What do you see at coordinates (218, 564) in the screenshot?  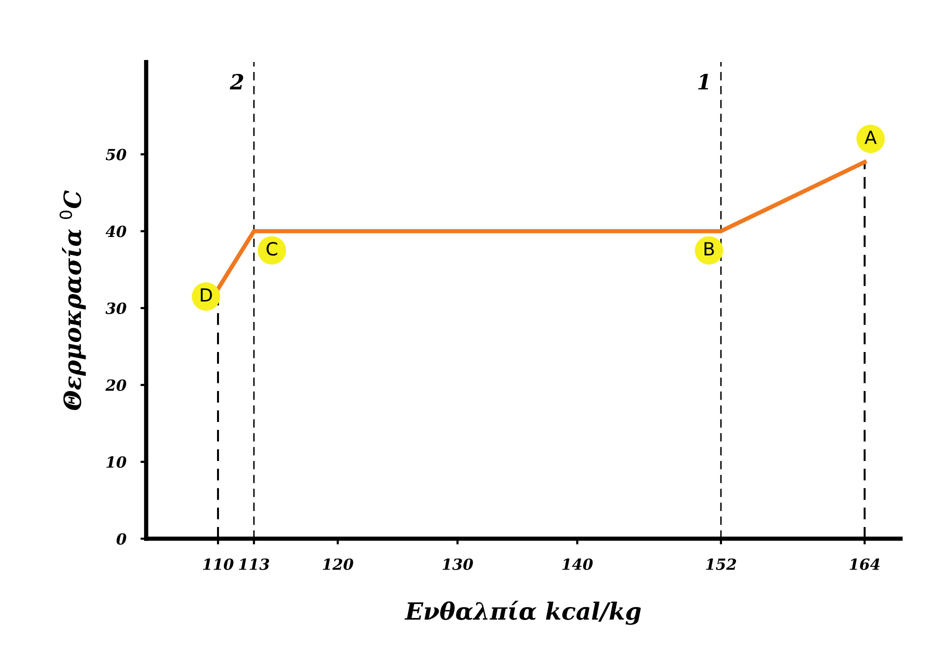 I see `x-tick-label: 110` at bounding box center [218, 564].